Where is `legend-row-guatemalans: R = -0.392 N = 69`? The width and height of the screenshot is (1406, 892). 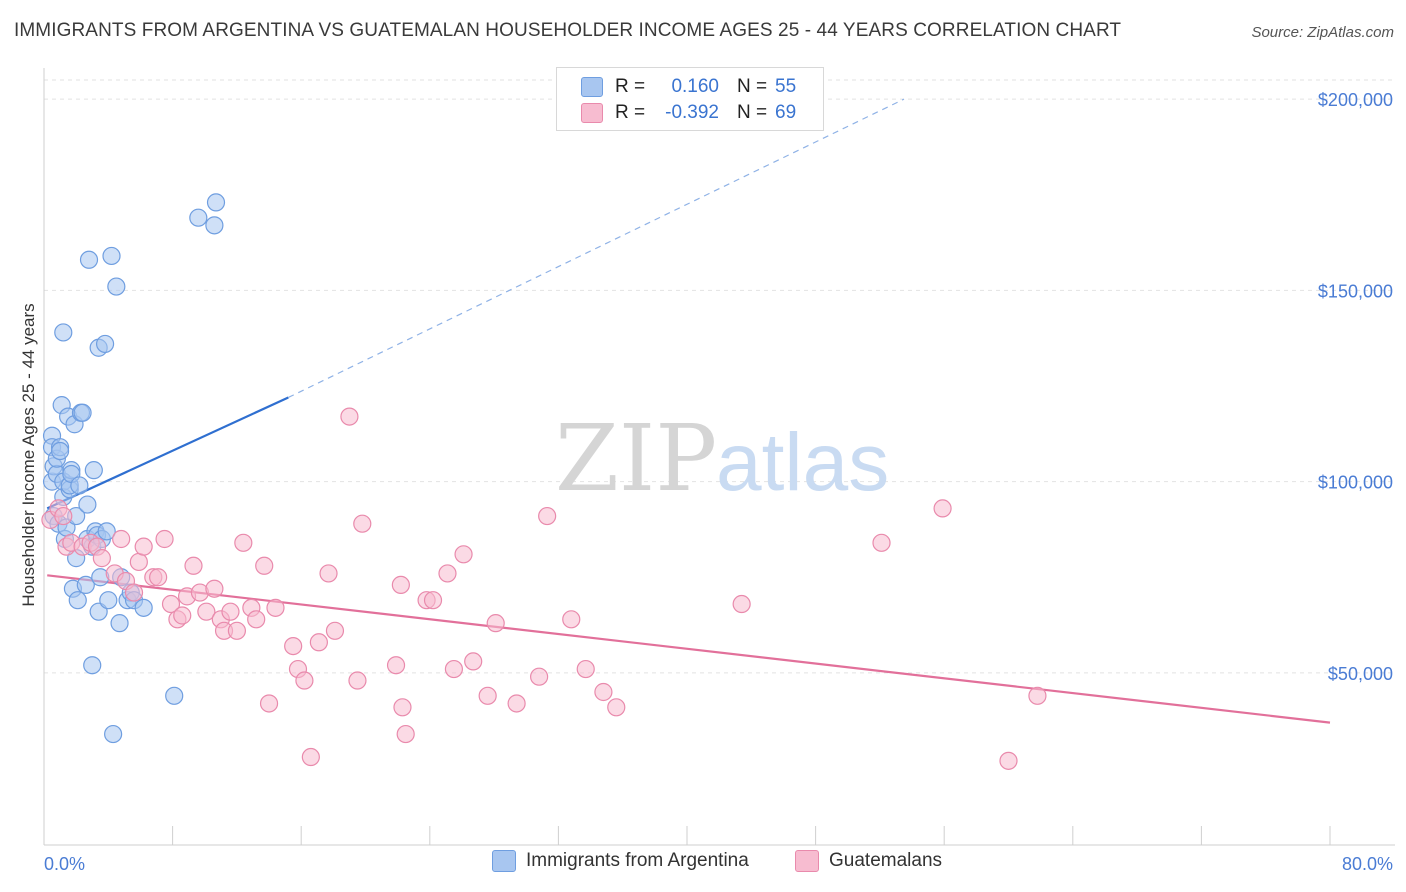
legend-row-guatemalans: R = -0.392 N = 69 is located at coordinates (688, 113).